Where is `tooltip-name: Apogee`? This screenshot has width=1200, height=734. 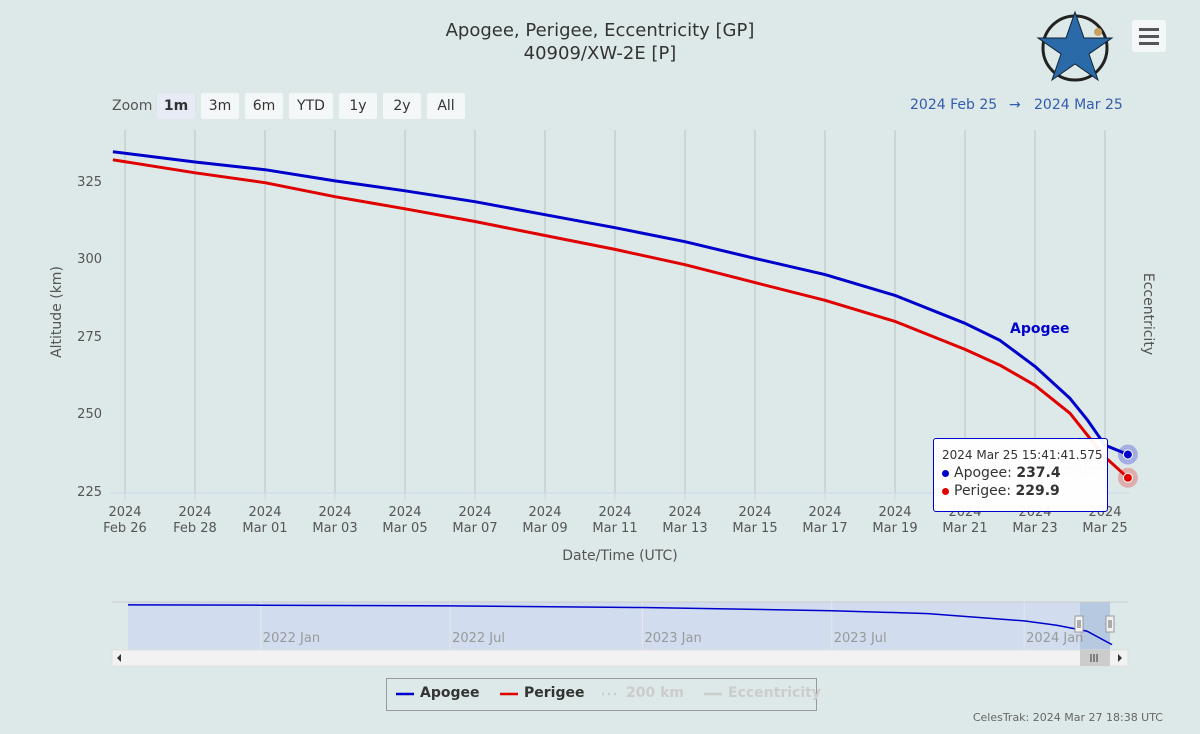 tooltip-name: Apogee is located at coordinates (985, 473).